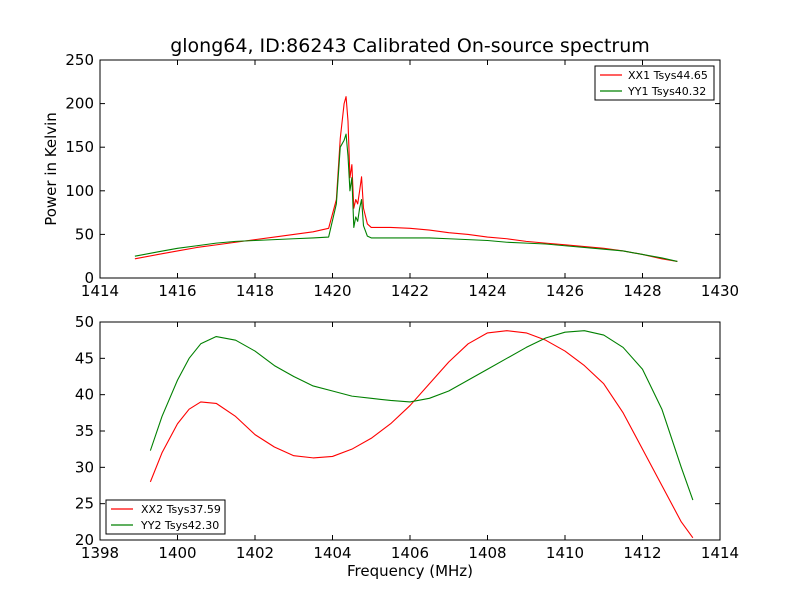  I want to click on bottom-x-axis-label: Frequency (MHz), so click(410, 571).